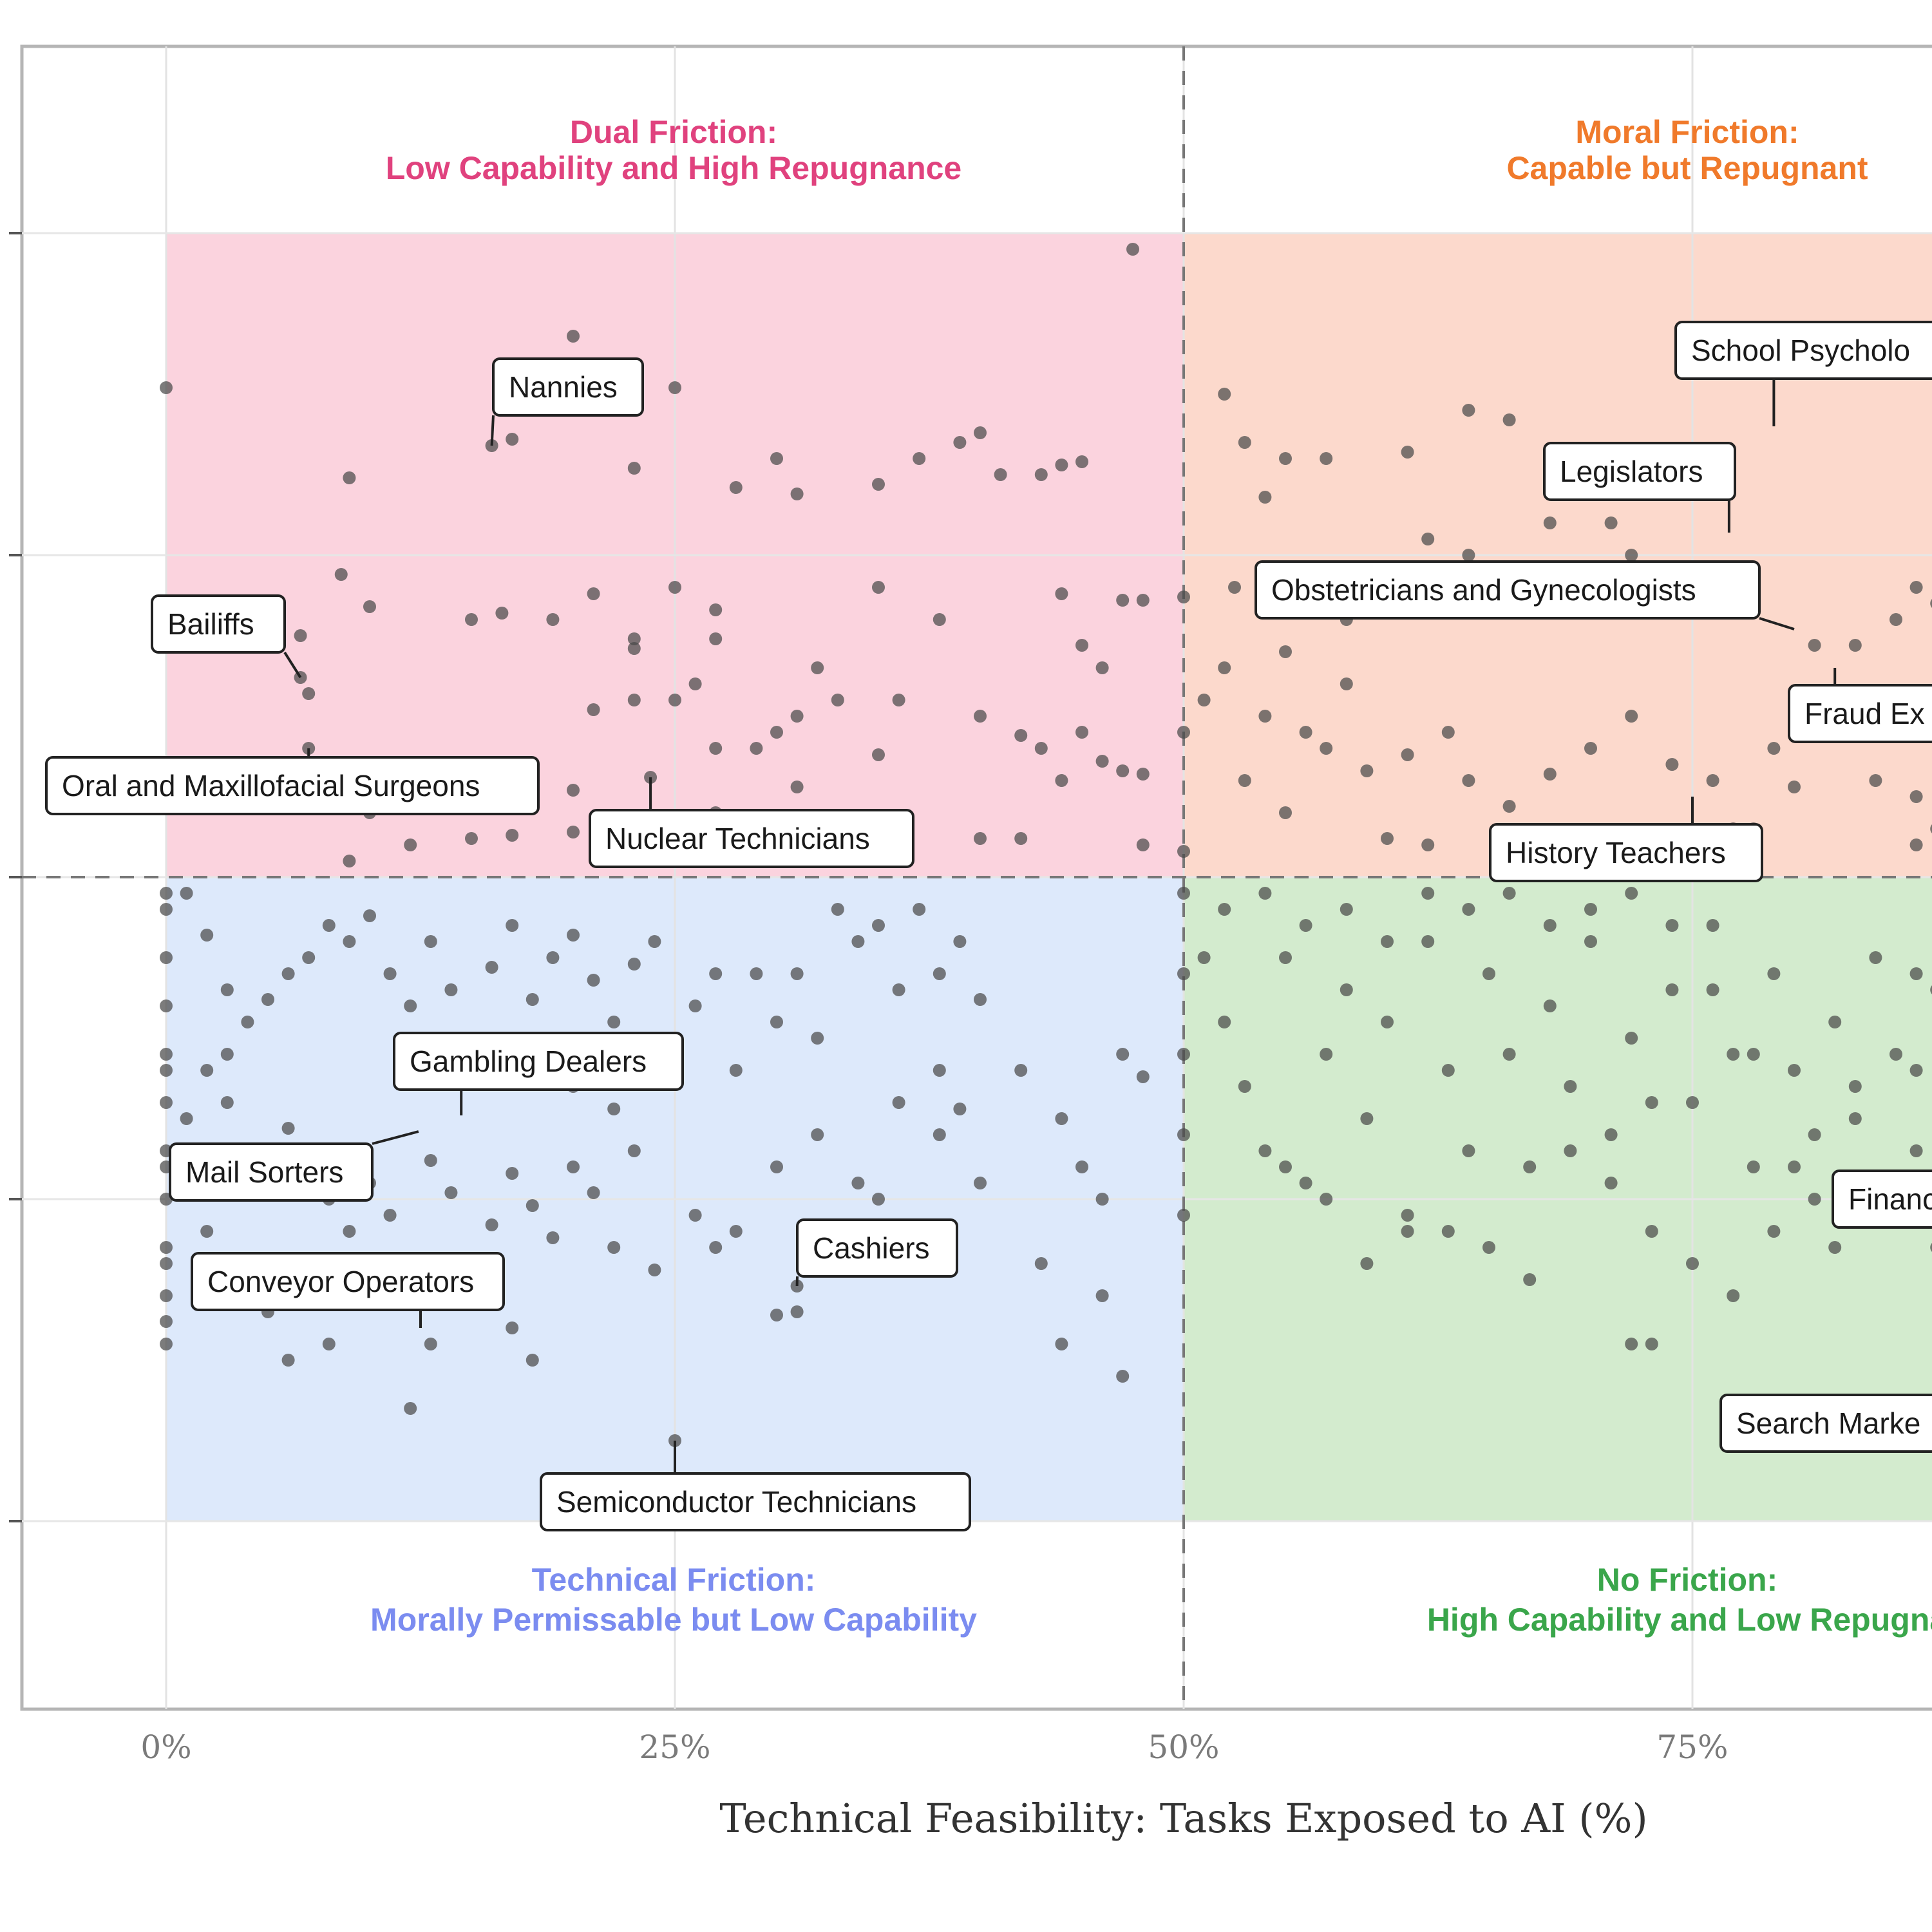 Image resolution: width=1932 pixels, height=1932 pixels. What do you see at coordinates (738, 839) in the screenshot?
I see `annotation-text: Nuclear Technicians` at bounding box center [738, 839].